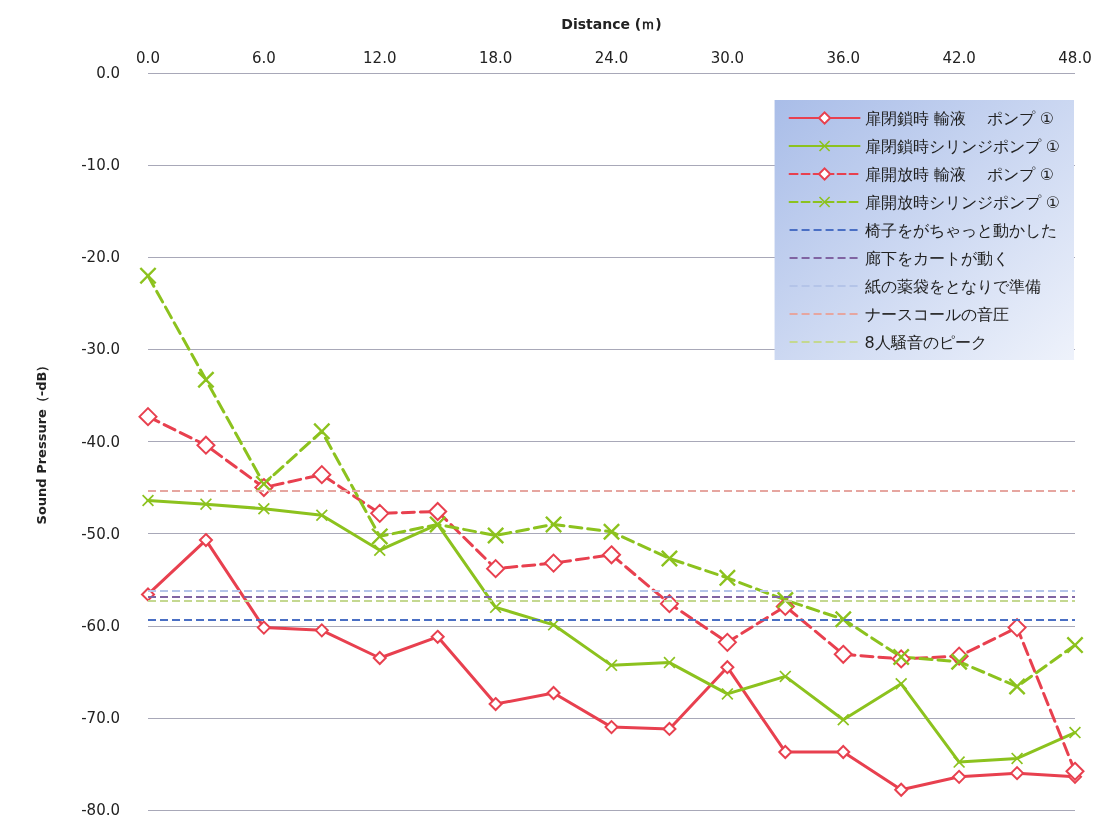 This screenshot has height=818, width=1104. What do you see at coordinates (100, 349) in the screenshot?
I see `y-tick-label: -30.0` at bounding box center [100, 349].